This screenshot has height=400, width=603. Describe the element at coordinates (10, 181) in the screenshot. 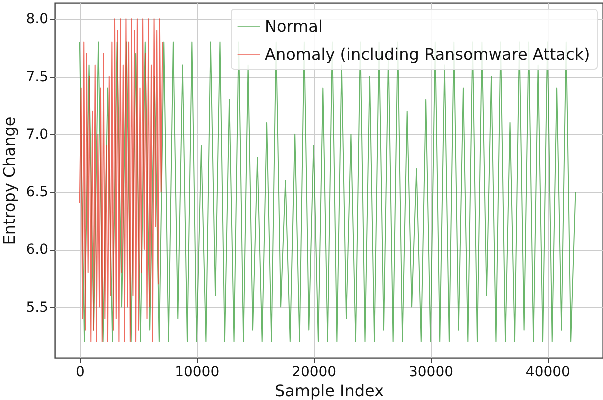

I see `y-axis-title: Entropy Change` at that location.